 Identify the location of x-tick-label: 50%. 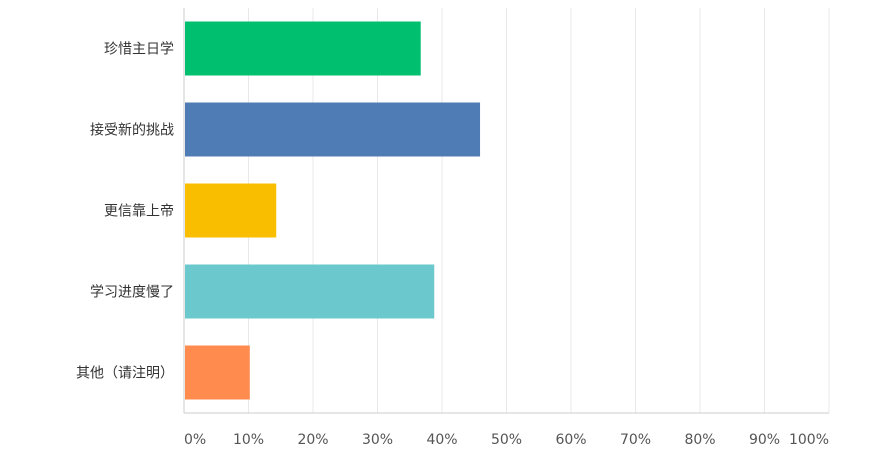
(506, 440).